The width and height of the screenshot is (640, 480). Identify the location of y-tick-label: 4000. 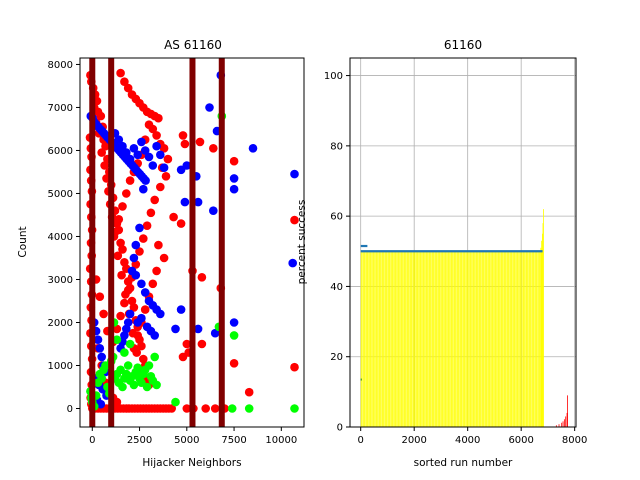
(60, 237).